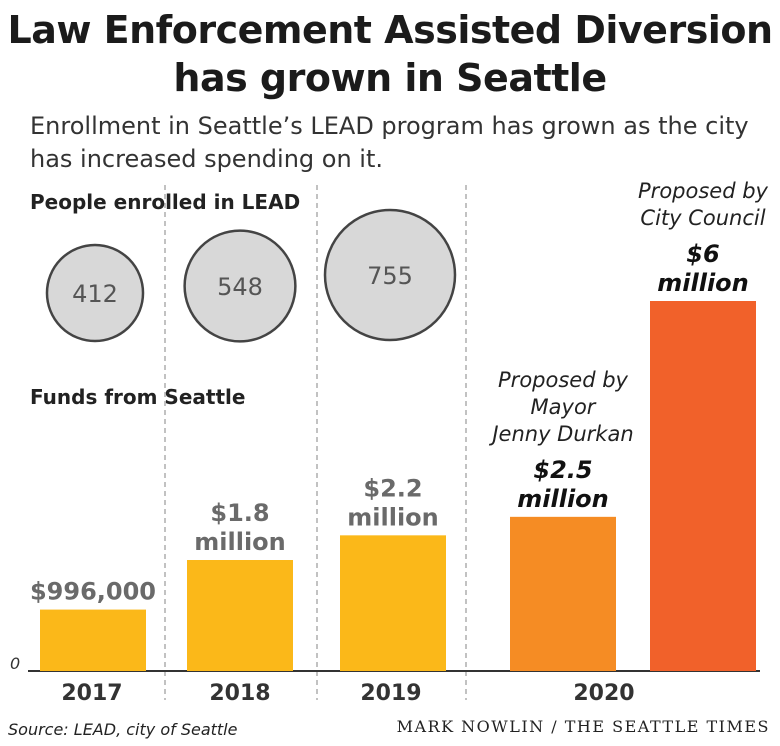 The width and height of the screenshot is (780, 746). Describe the element at coordinates (390, 693) in the screenshot. I see `x-tick-2019: 2019` at that location.